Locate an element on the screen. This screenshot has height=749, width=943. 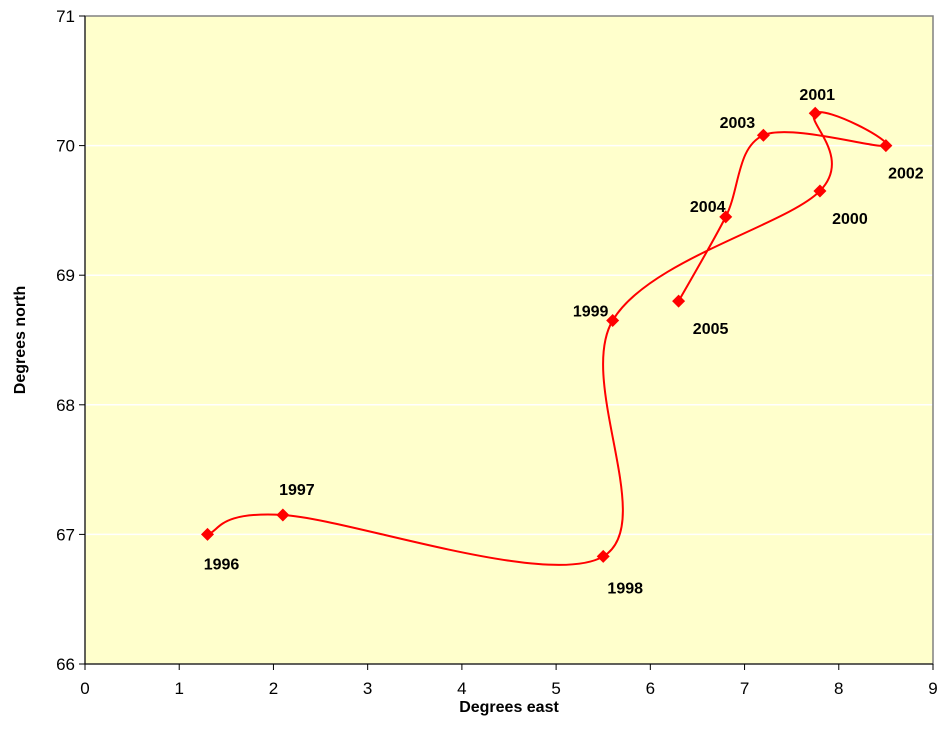
x-tick-label: 1 is located at coordinates (178, 688).